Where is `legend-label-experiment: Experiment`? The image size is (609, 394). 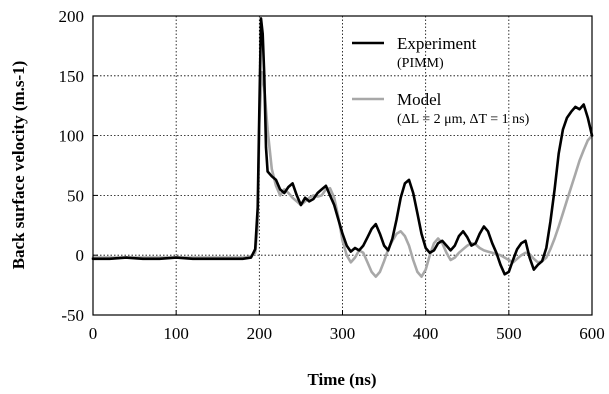 legend-label-experiment: Experiment is located at coordinates (437, 43).